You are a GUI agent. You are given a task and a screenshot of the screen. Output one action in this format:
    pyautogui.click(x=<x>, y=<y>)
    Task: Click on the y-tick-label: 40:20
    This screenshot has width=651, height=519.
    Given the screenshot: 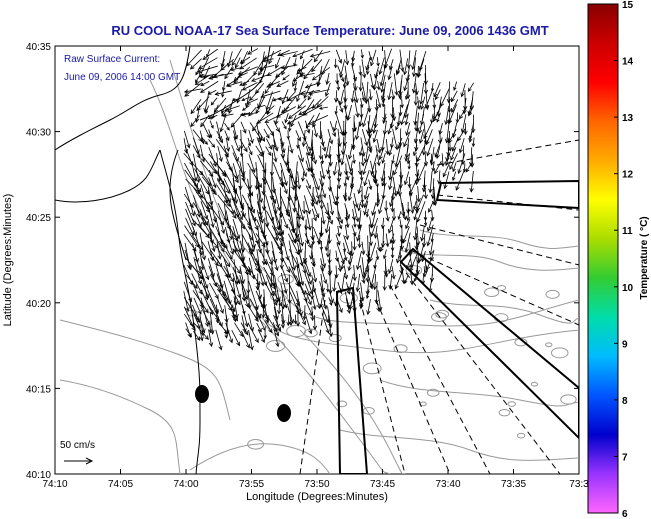 What is the action you would take?
    pyautogui.click(x=38, y=304)
    